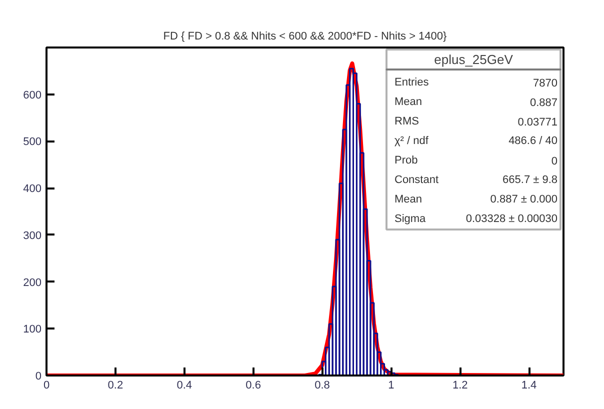  Describe the element at coordinates (305, 36) in the screenshot. I see `chart-title: FD { FD > 0.8 && Nhits < 600 && 2000*FD - Nhits > 1400}` at that location.